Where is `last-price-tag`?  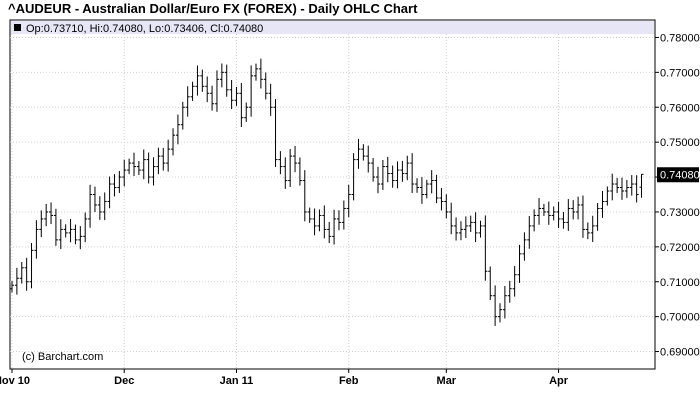
last-price-tag is located at coordinates (678, 175).